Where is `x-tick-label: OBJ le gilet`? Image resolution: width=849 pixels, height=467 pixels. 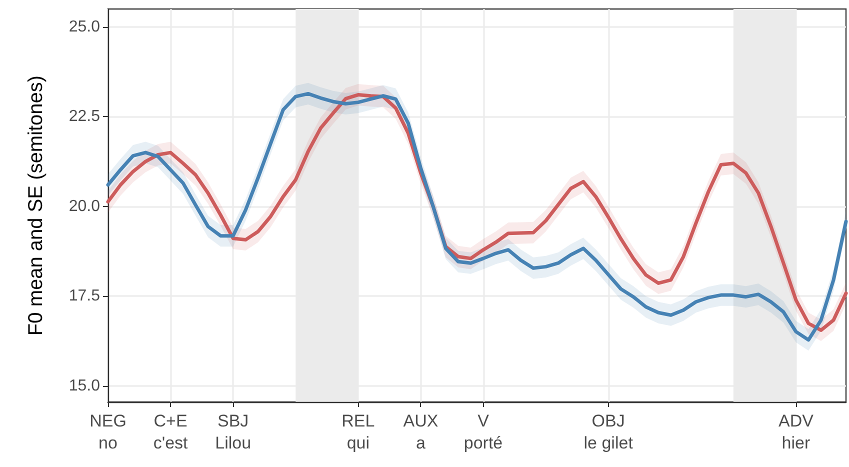
x-tick-label: OBJ le gilet is located at coordinates (609, 432).